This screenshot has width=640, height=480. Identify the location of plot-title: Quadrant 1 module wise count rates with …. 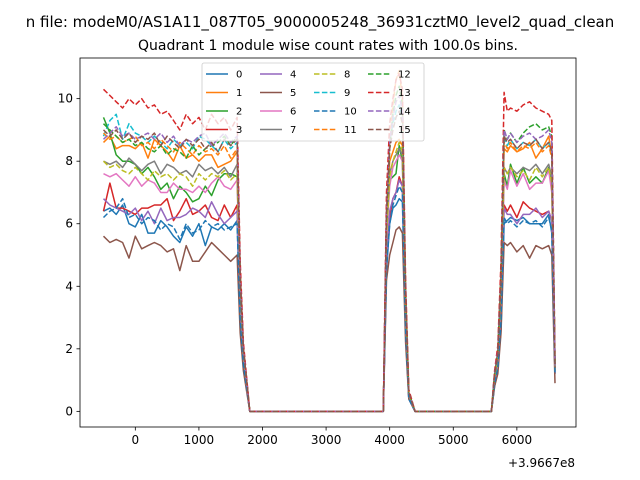
(328, 46).